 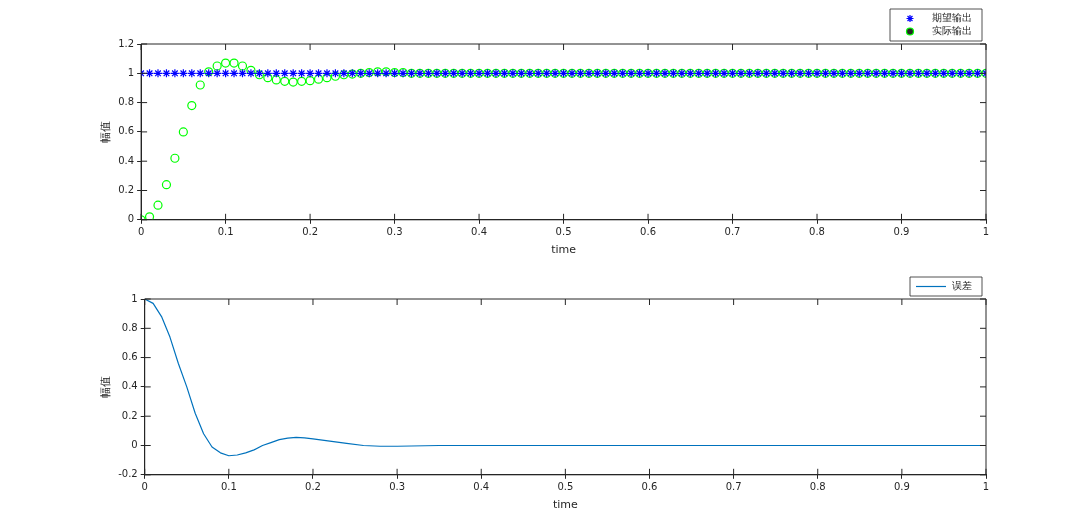 What do you see at coordinates (952, 18) in the screenshot?
I see `legend-label: 期望输出` at bounding box center [952, 18].